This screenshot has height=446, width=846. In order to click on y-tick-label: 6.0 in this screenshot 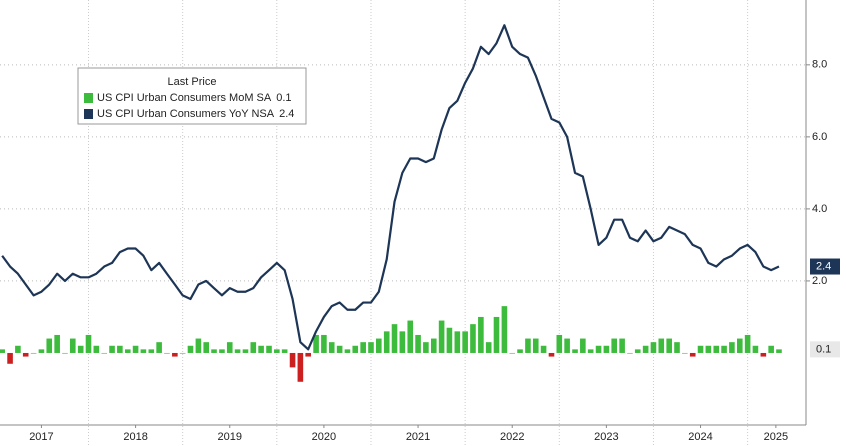, I will do `click(819, 137)`.